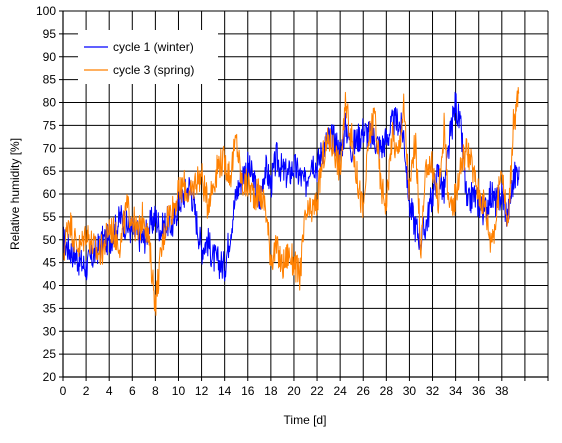 The image size is (562, 443). What do you see at coordinates (153, 47) in the screenshot?
I see `legend-label-cycle-1: cycle 1 (winter)` at bounding box center [153, 47].